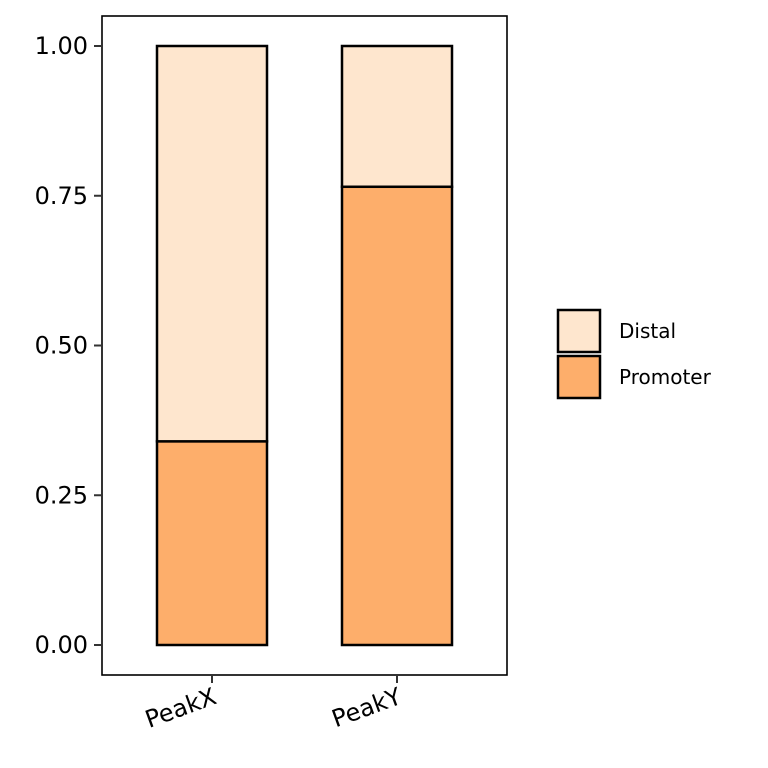 This screenshot has width=768, height=768. I want to click on y-tick-label: 0.75, so click(61, 196).